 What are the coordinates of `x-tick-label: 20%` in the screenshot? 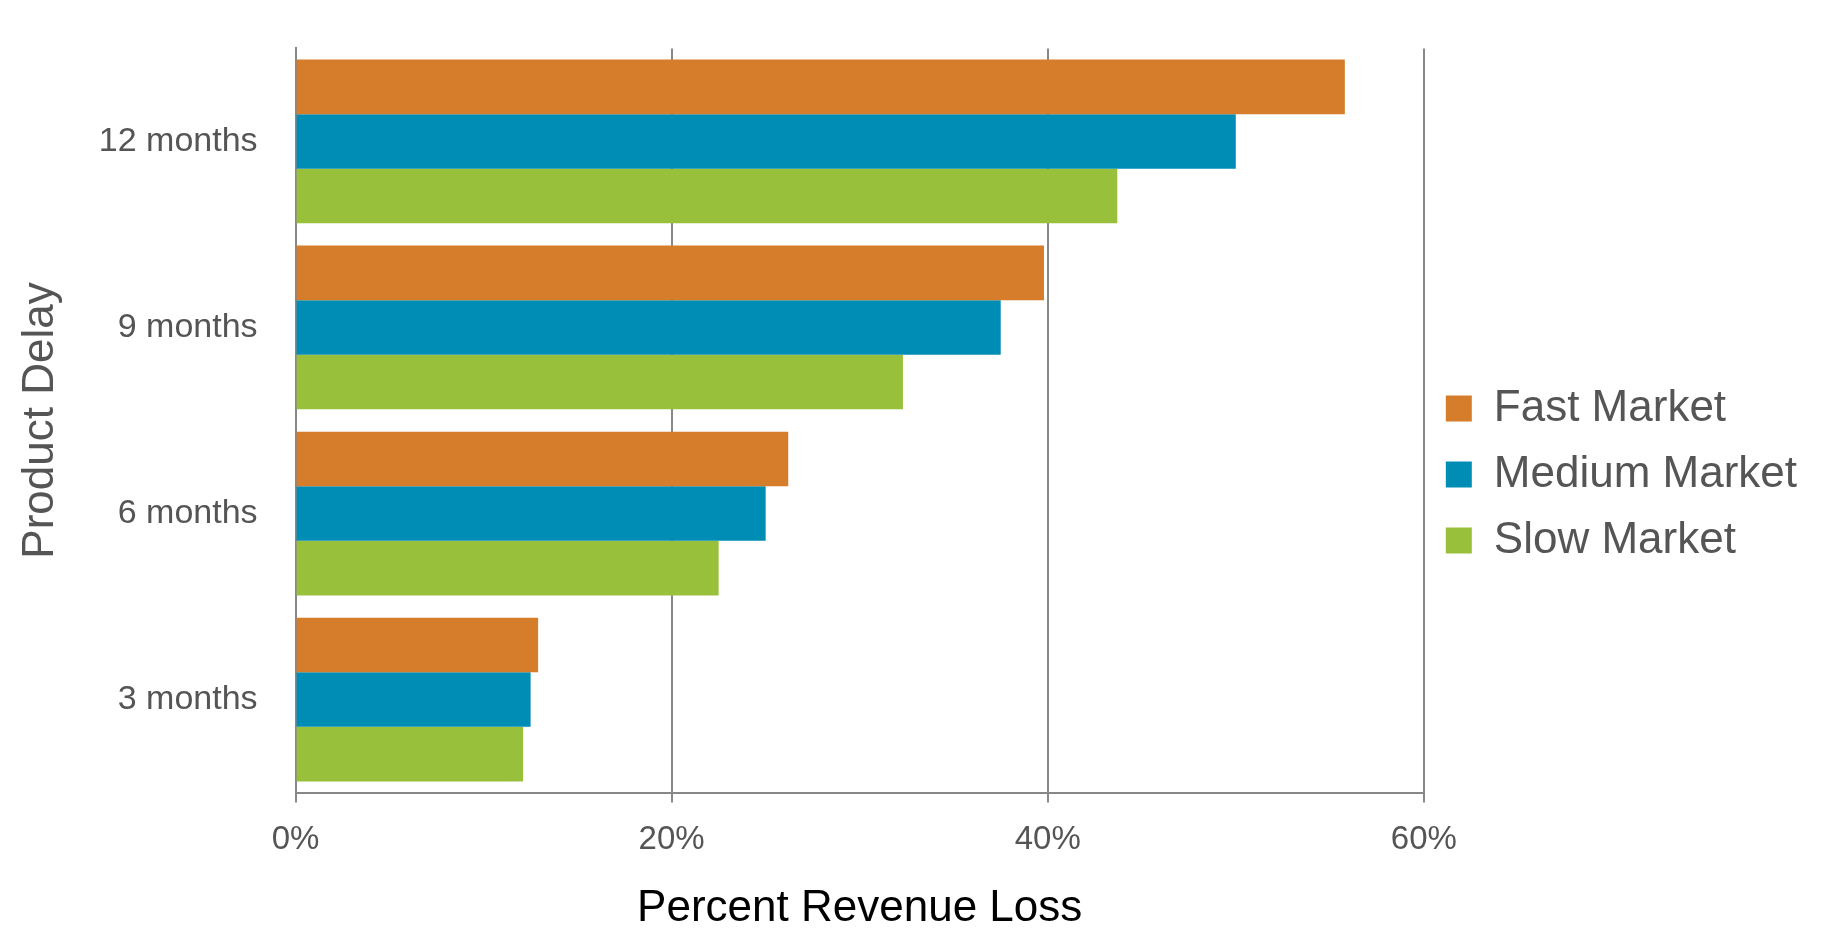 It's located at (671, 838).